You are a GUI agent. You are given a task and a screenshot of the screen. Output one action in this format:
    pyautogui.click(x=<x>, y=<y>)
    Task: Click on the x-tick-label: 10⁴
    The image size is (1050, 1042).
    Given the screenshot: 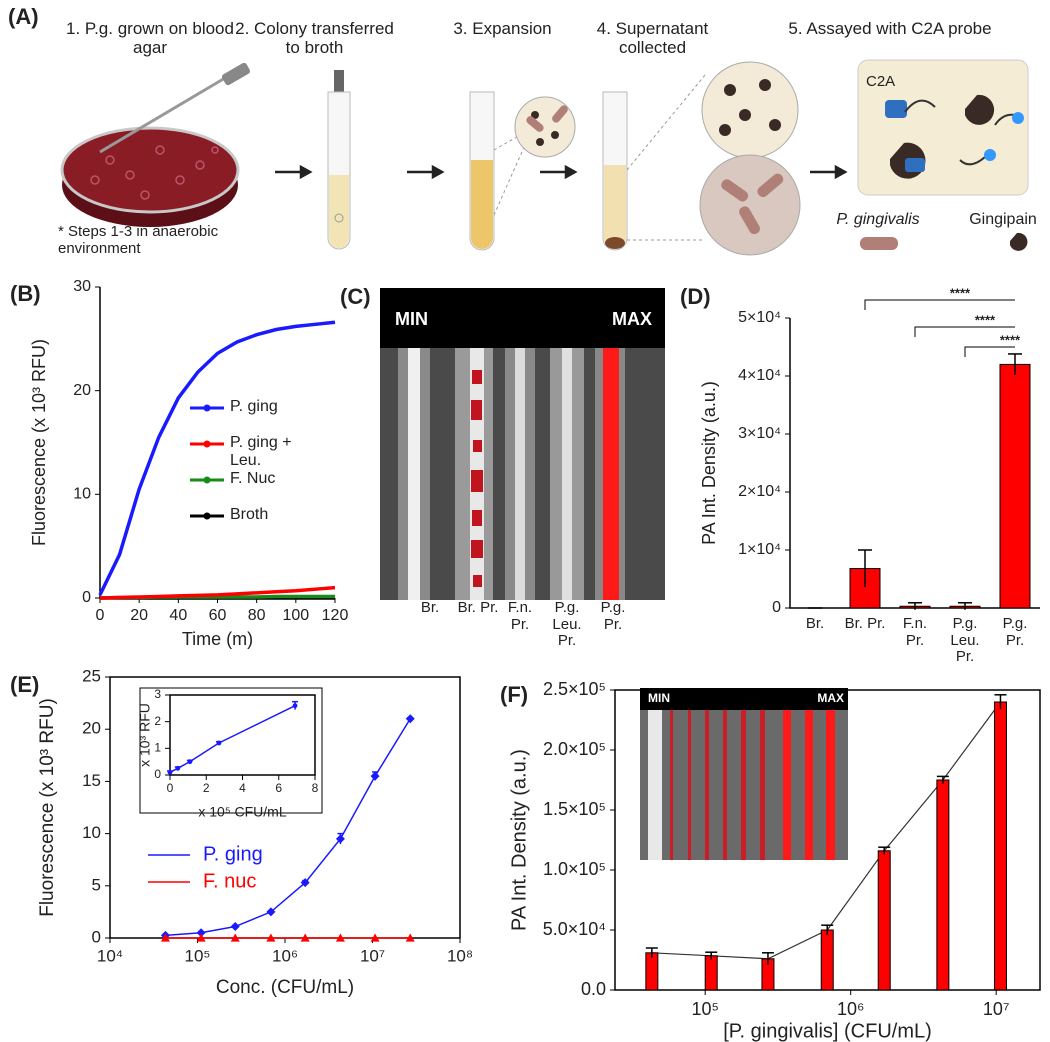 What is the action you would take?
    pyautogui.click(x=110, y=955)
    